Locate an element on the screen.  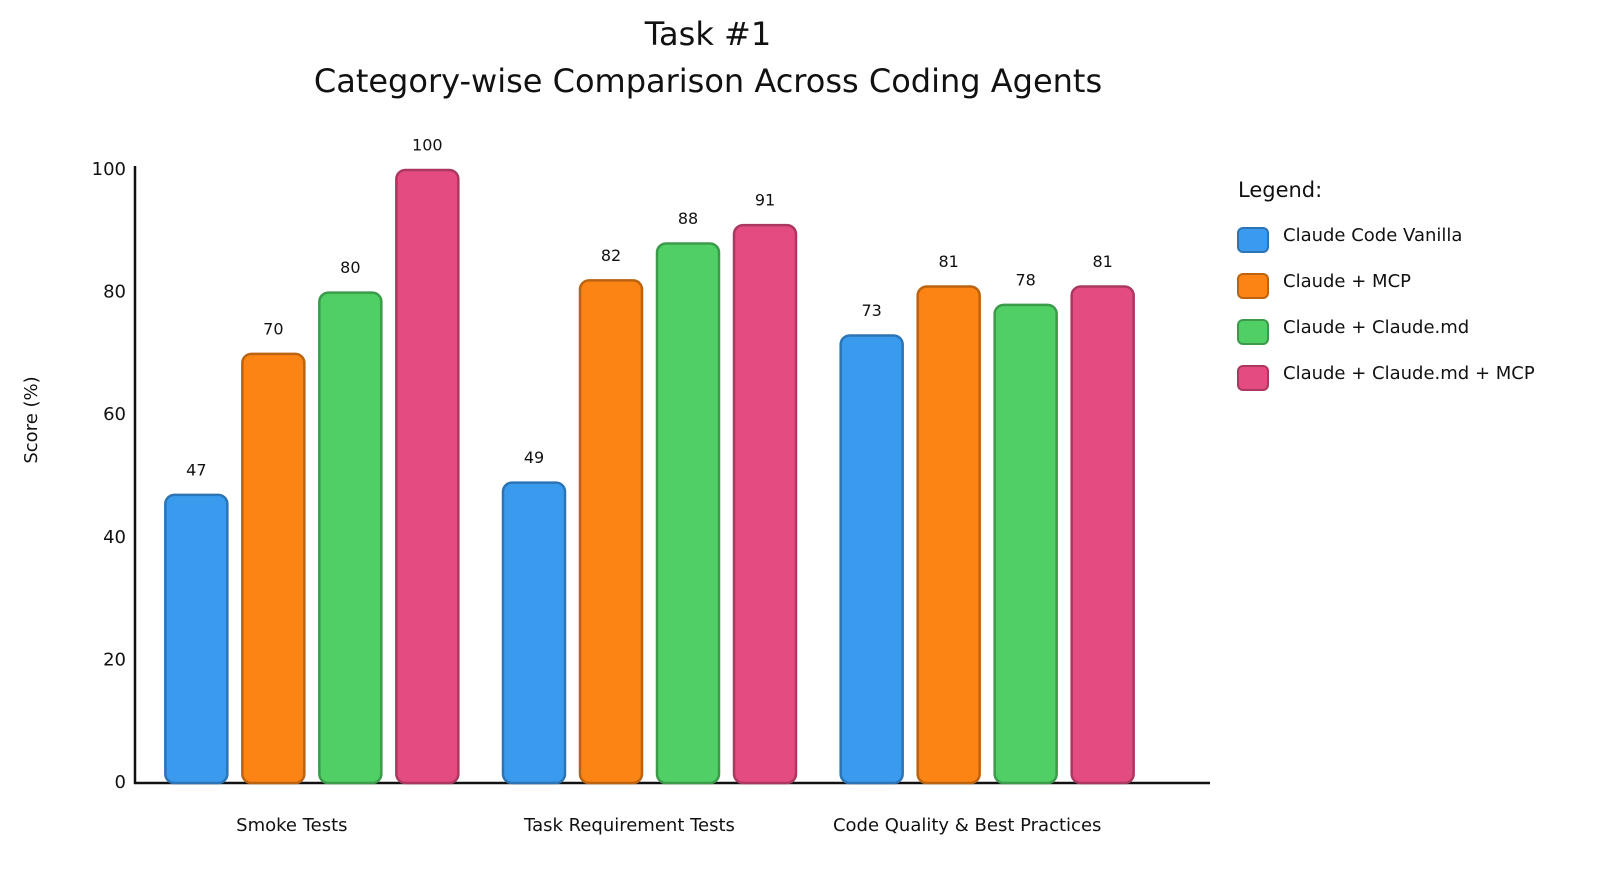
x-tick-label: Task Requirement Tests is located at coordinates (629, 825).